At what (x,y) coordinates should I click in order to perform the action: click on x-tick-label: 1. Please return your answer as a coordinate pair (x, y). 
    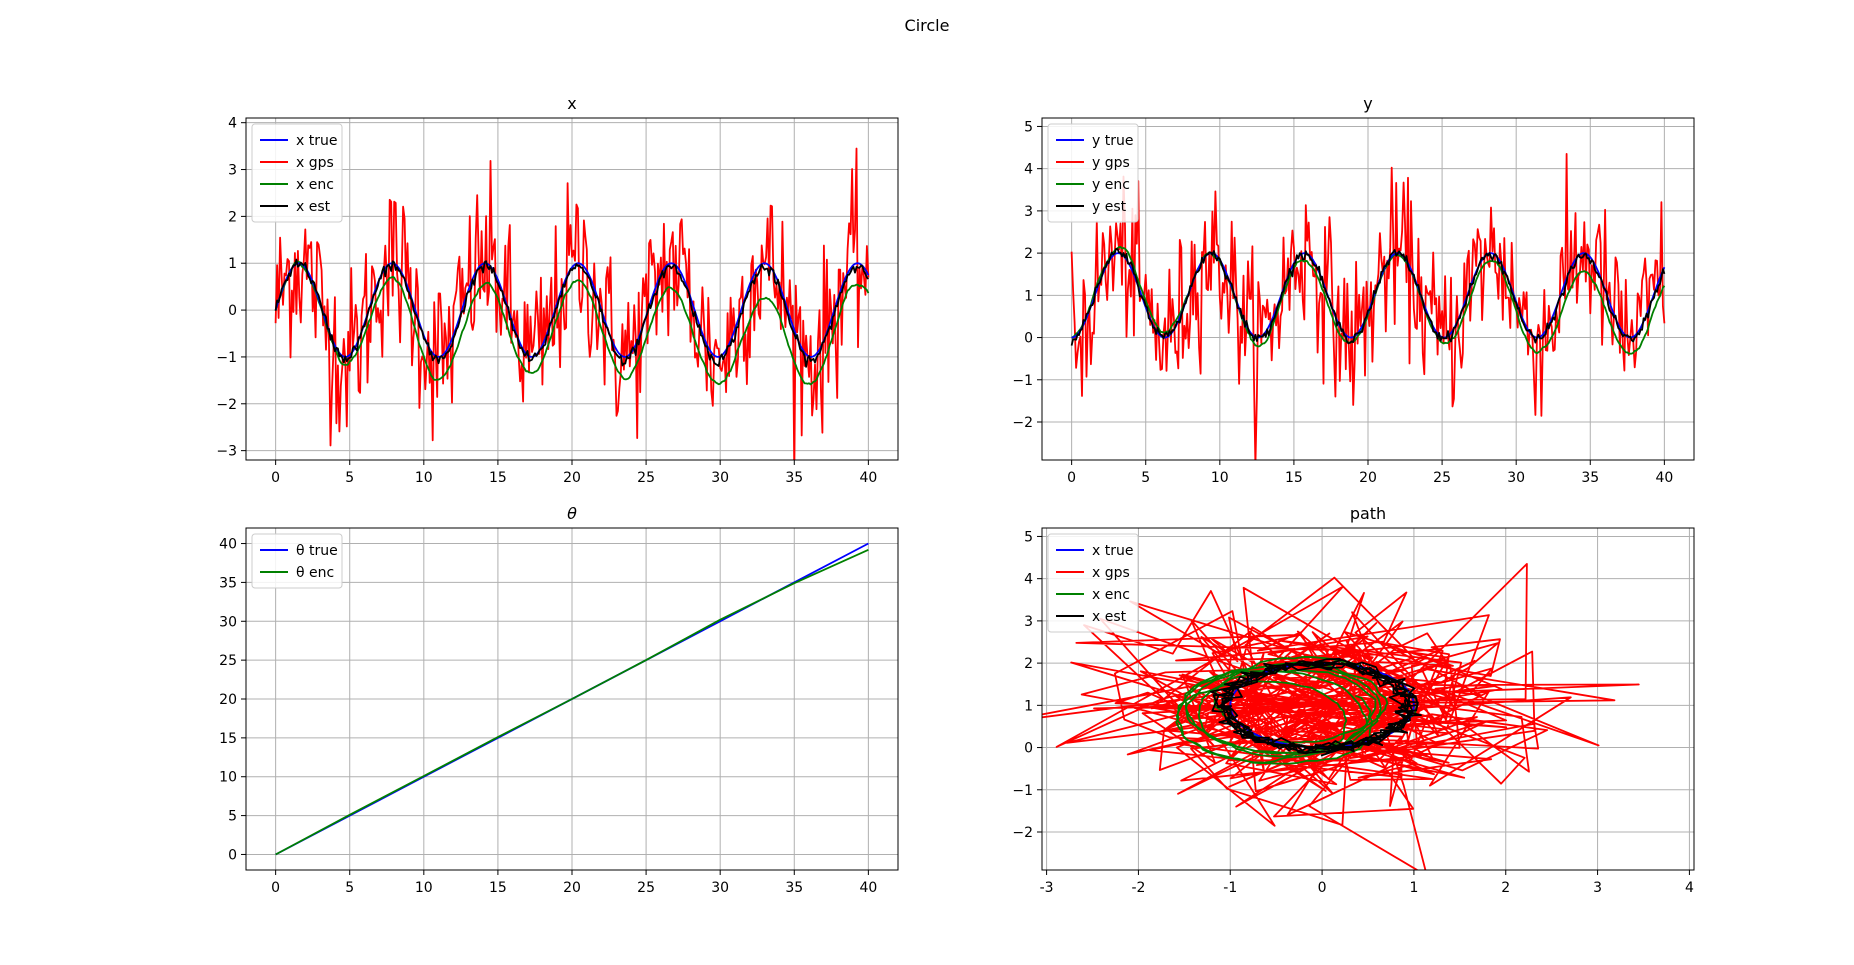
    Looking at the image, I should click on (1413, 888).